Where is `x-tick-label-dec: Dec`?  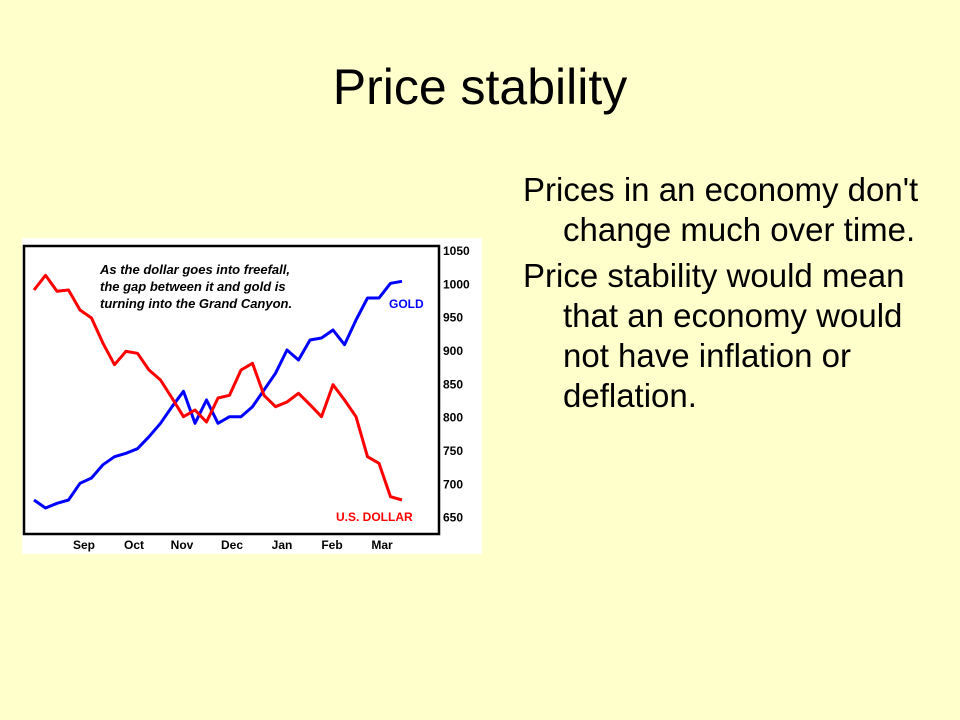
x-tick-label-dec: Dec is located at coordinates (232, 545).